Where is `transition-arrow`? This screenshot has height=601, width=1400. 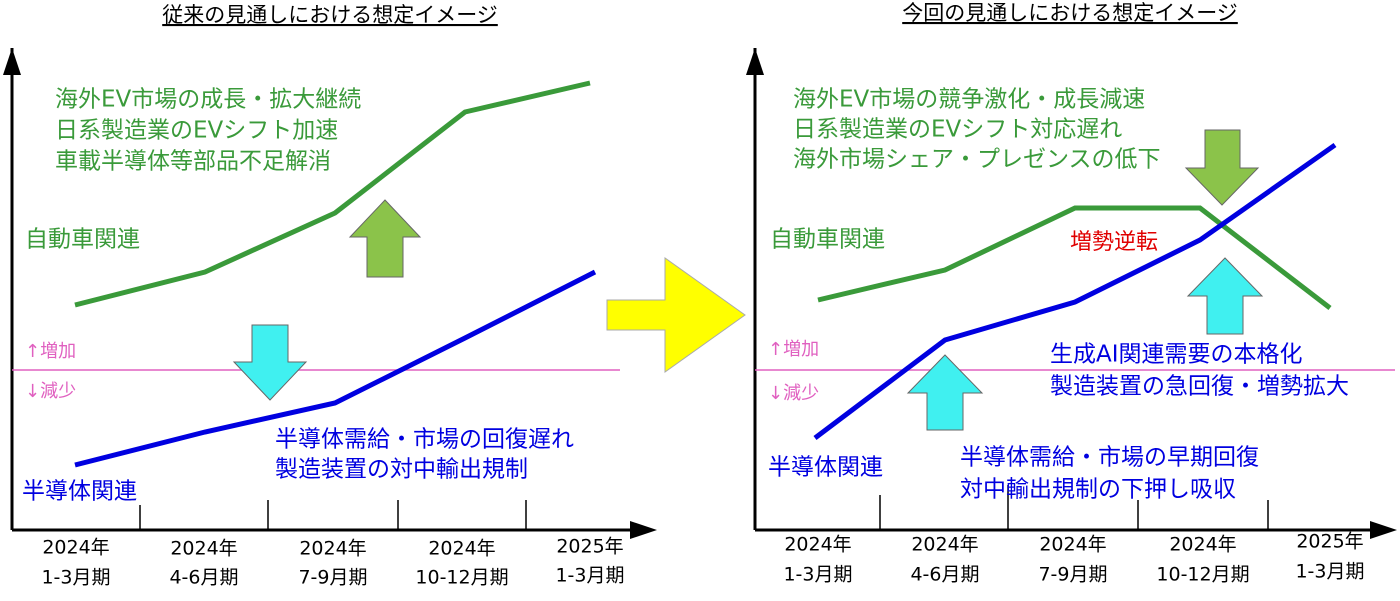 transition-arrow is located at coordinates (676, 315).